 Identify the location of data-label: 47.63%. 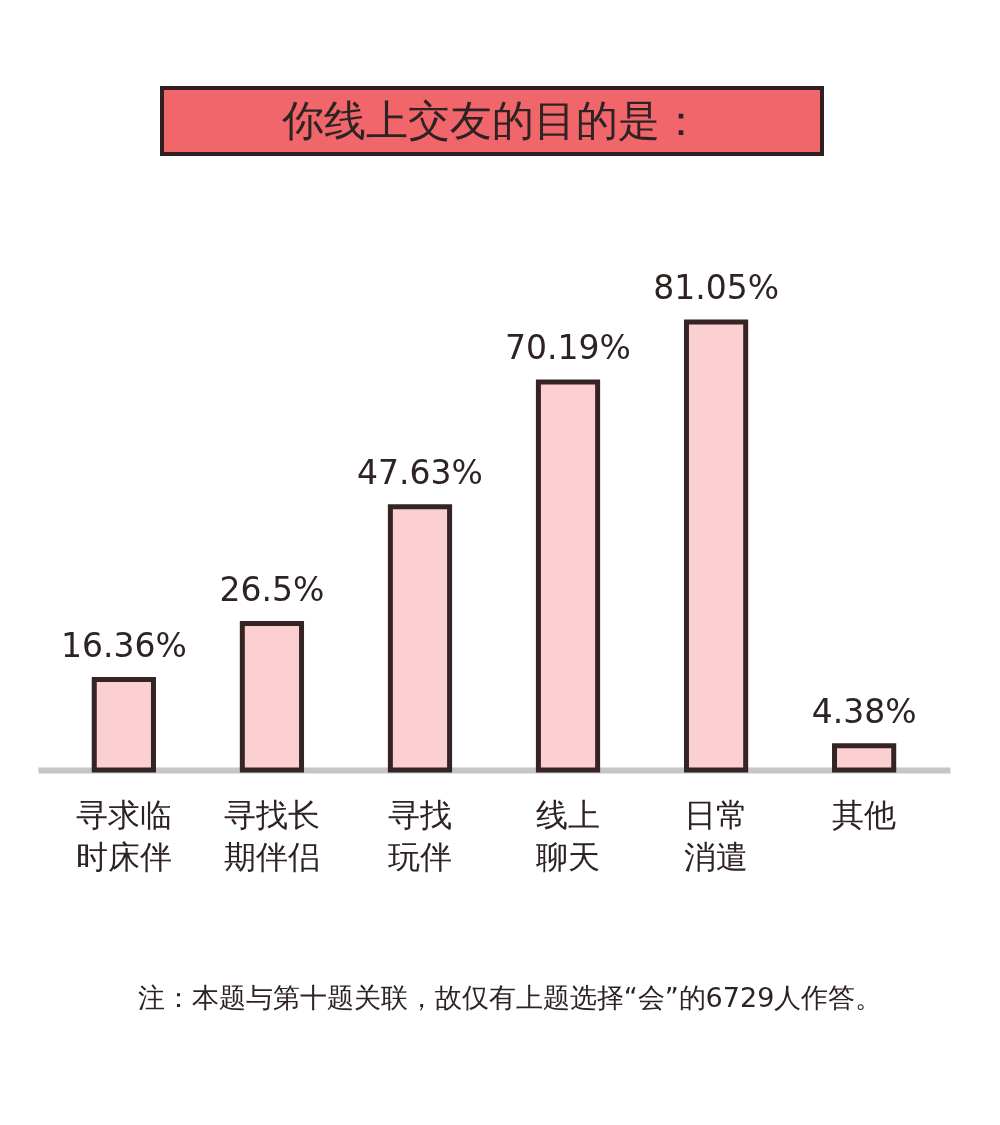
(420, 472).